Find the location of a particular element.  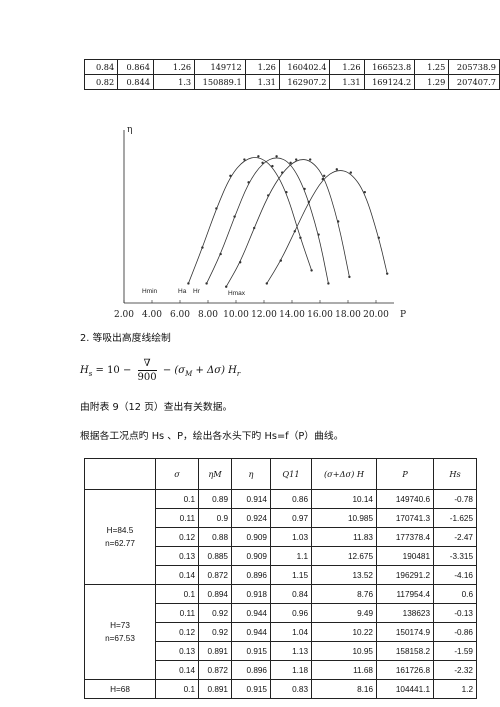

group-head-label: H=73 is located at coordinates (120, 625).